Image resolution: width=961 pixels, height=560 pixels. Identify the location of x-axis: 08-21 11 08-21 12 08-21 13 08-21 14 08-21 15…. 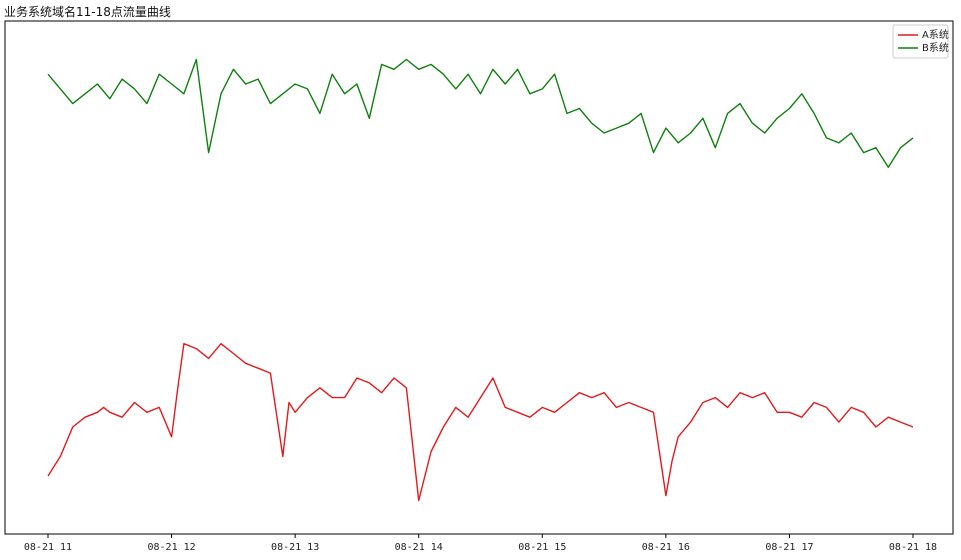
(480, 543).